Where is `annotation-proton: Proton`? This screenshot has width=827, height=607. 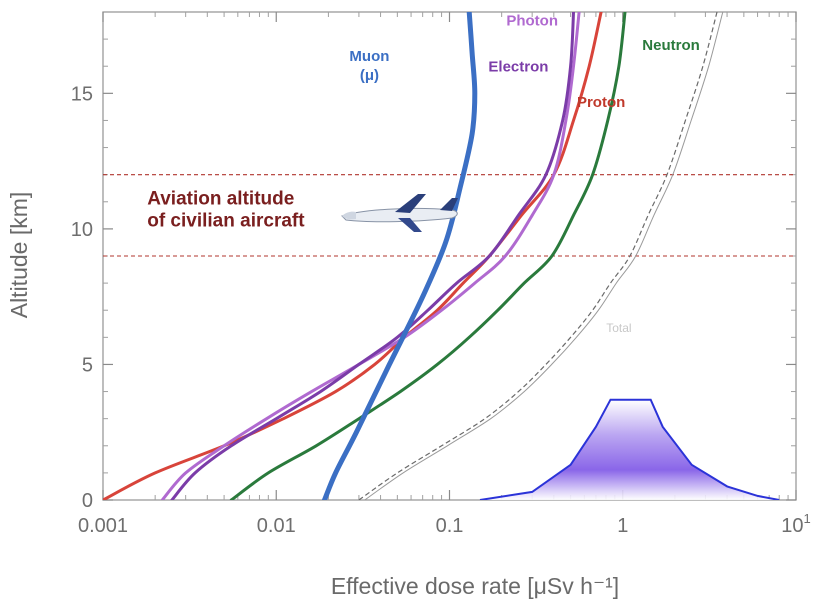
annotation-proton: Proton is located at coordinates (601, 102).